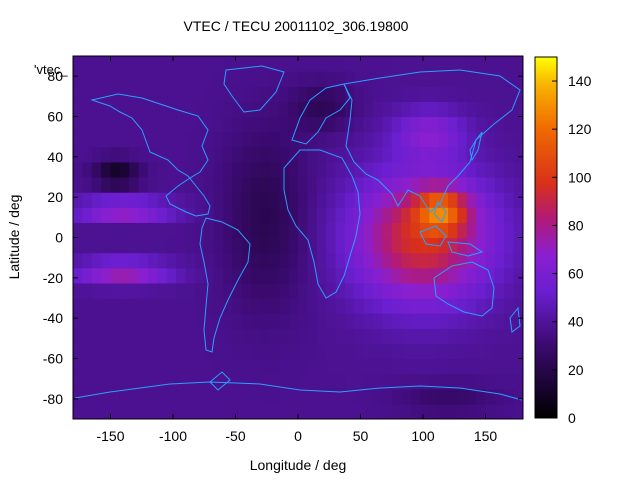  What do you see at coordinates (235, 436) in the screenshot?
I see `x-tick-label: -50` at bounding box center [235, 436].